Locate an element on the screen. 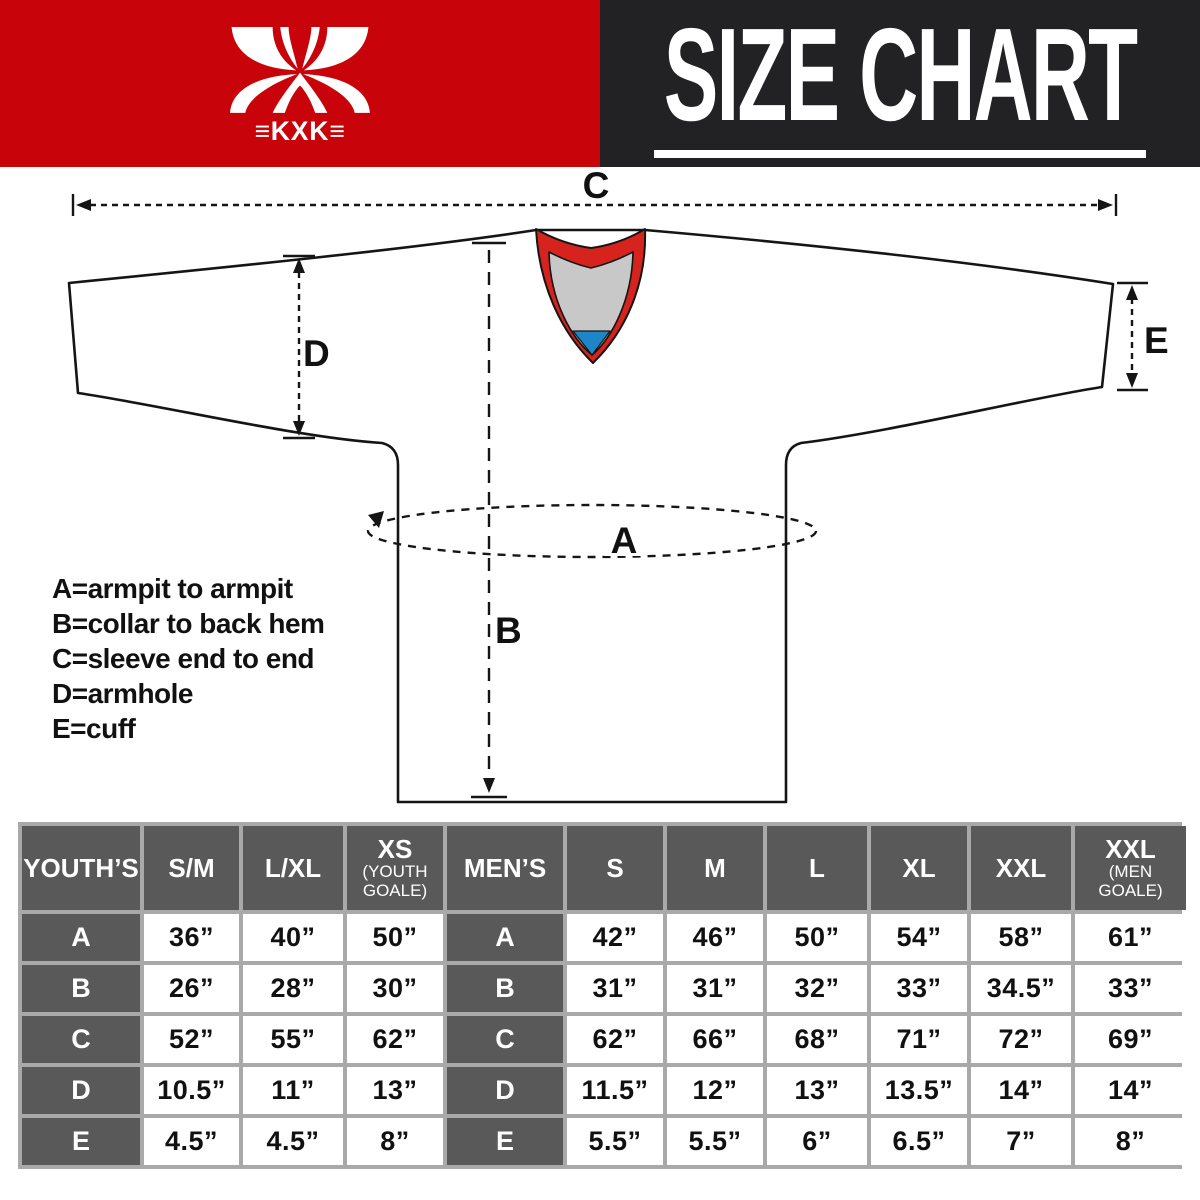  row-label-youth-B: B is located at coordinates (81, 988).